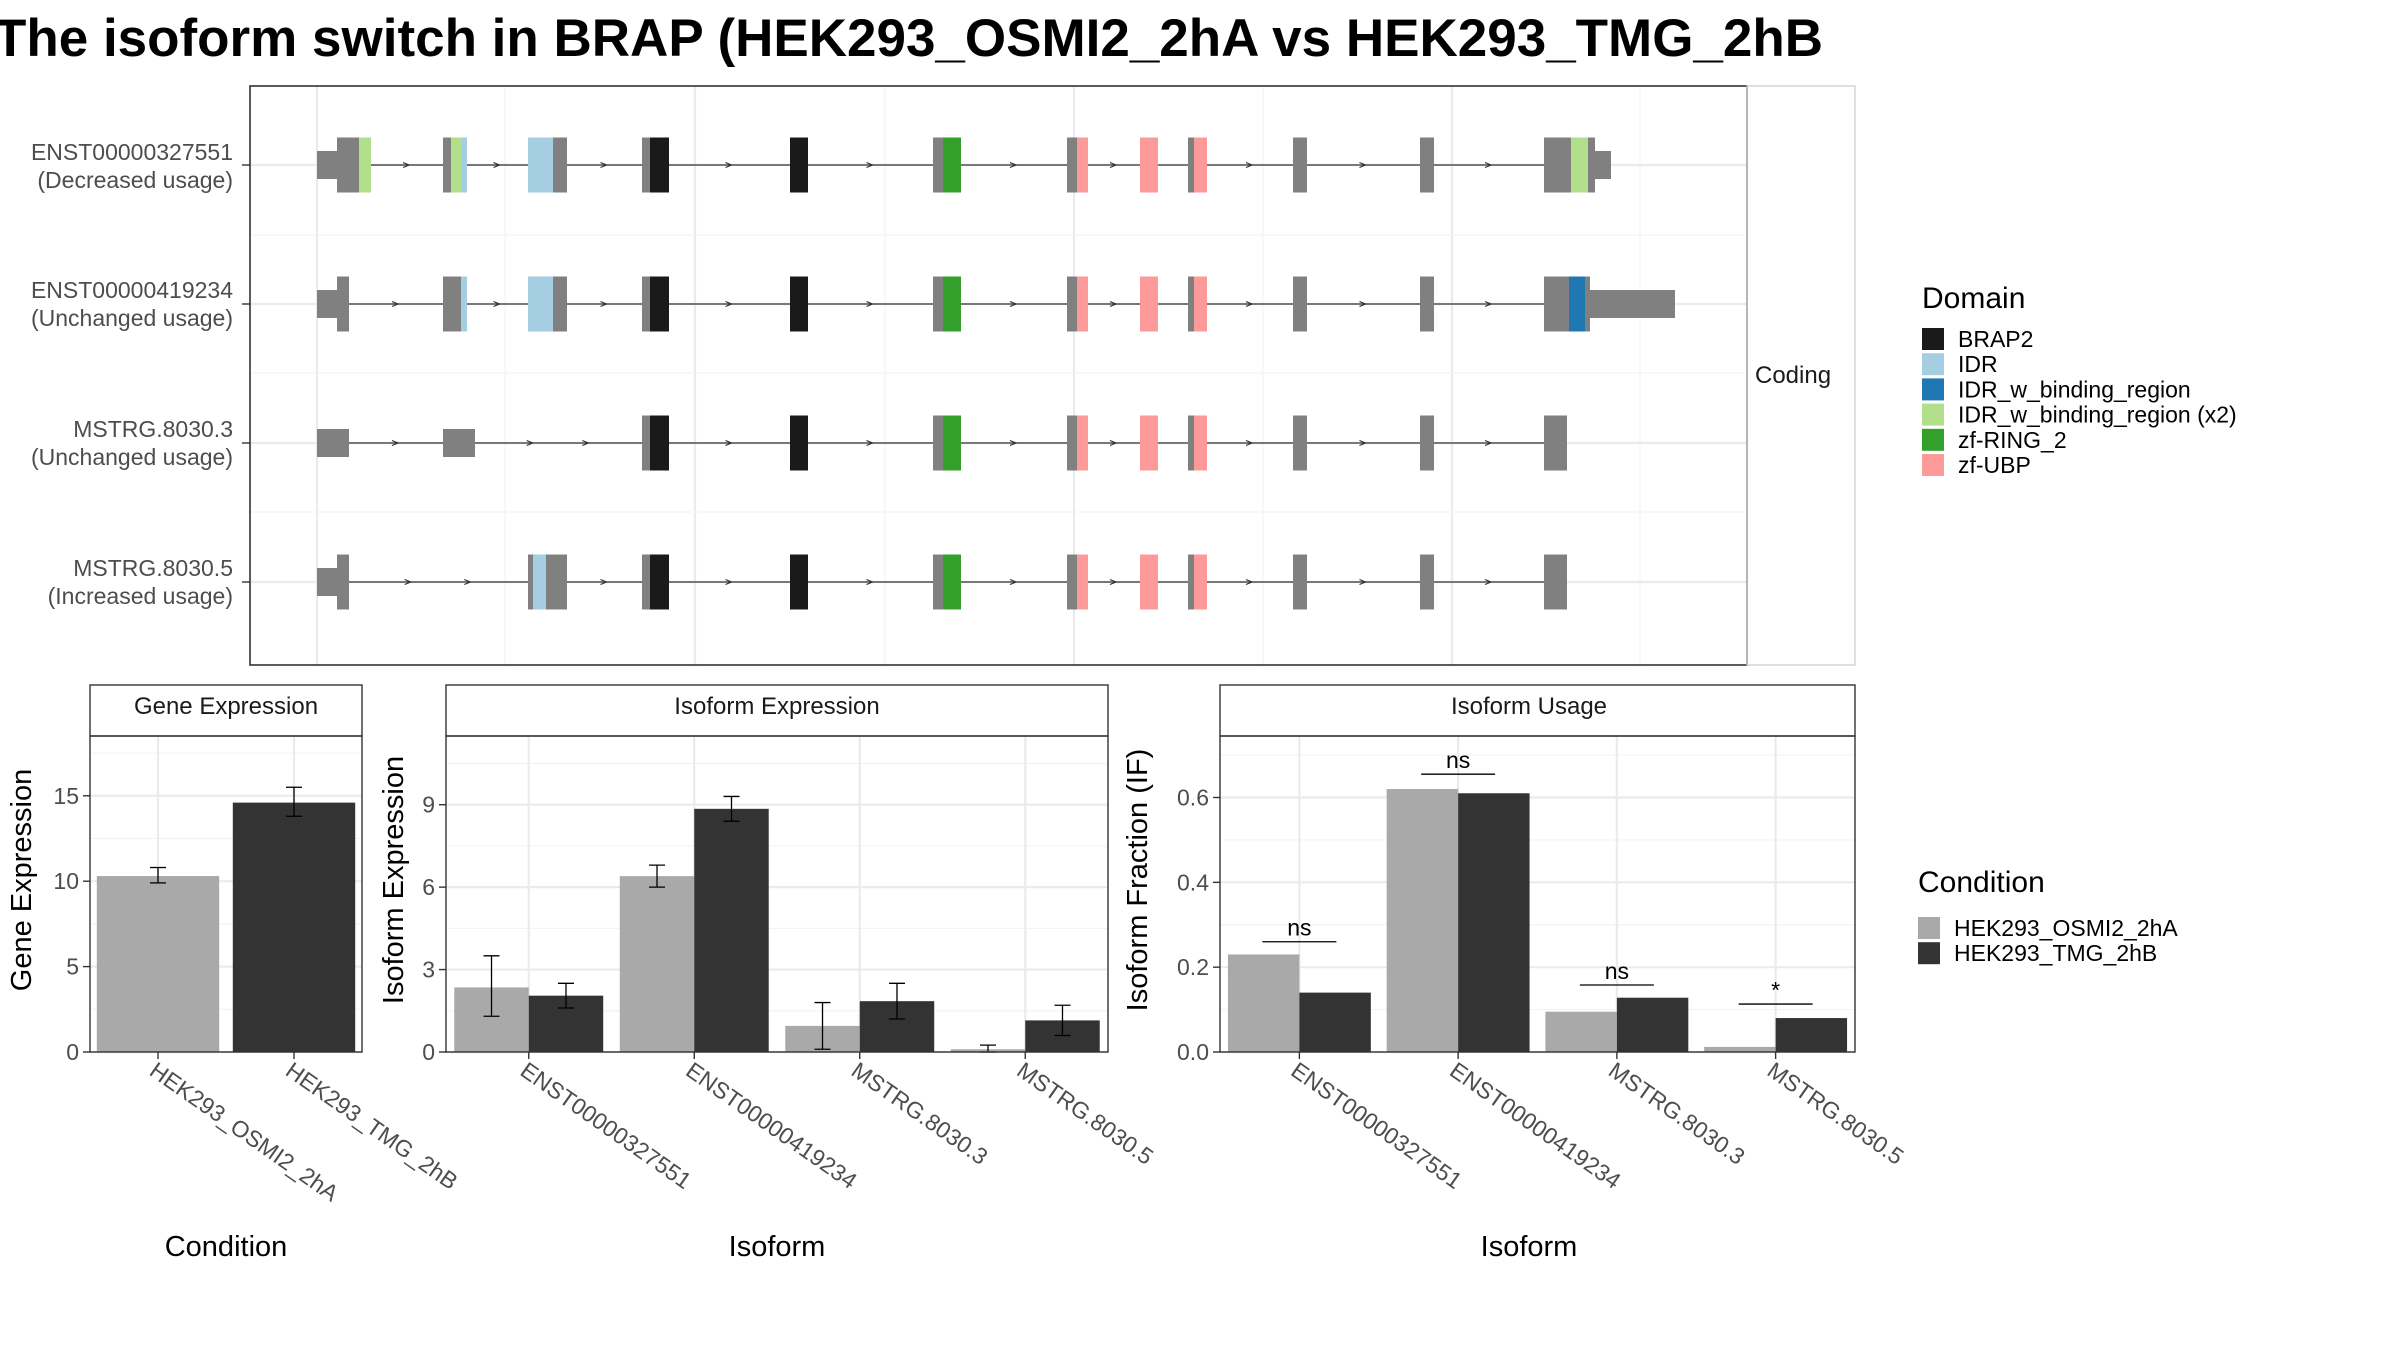 The image size is (2400, 1350). What do you see at coordinates (1529, 1247) in the screenshot?
I see `x-axis-title-isoform-usage: Isoform` at bounding box center [1529, 1247].